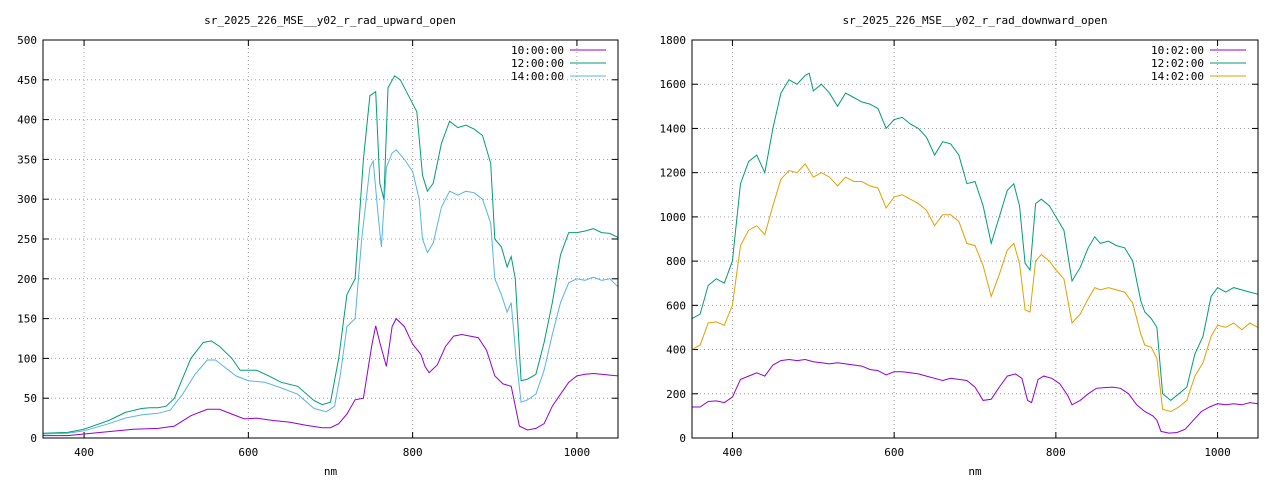  I want to click on y-tick-label: 100, so click(27, 358).